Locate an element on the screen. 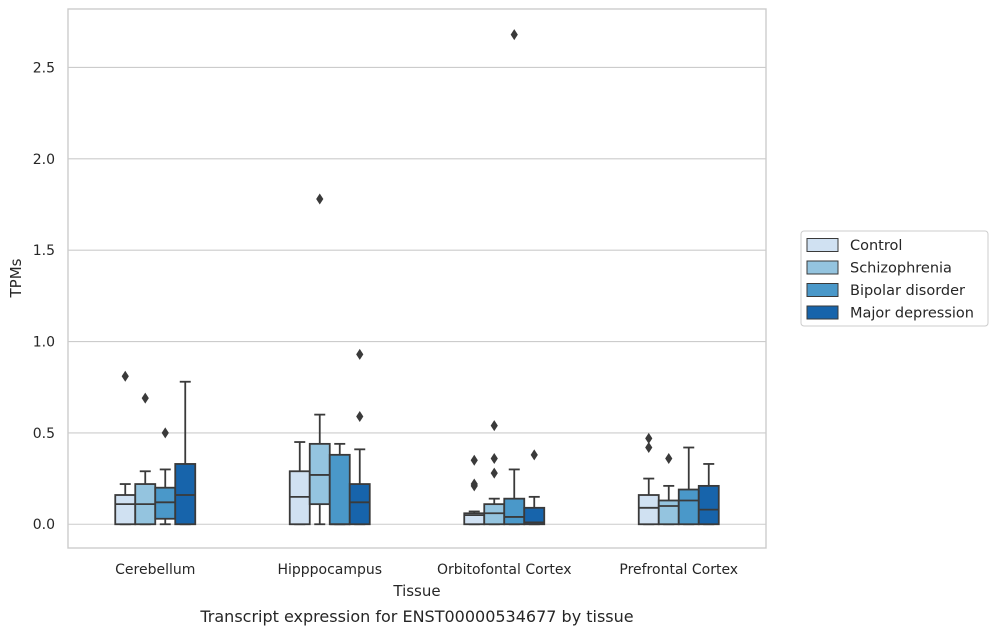 The height and width of the screenshot is (634, 997). legend-frame is located at coordinates (894, 278).